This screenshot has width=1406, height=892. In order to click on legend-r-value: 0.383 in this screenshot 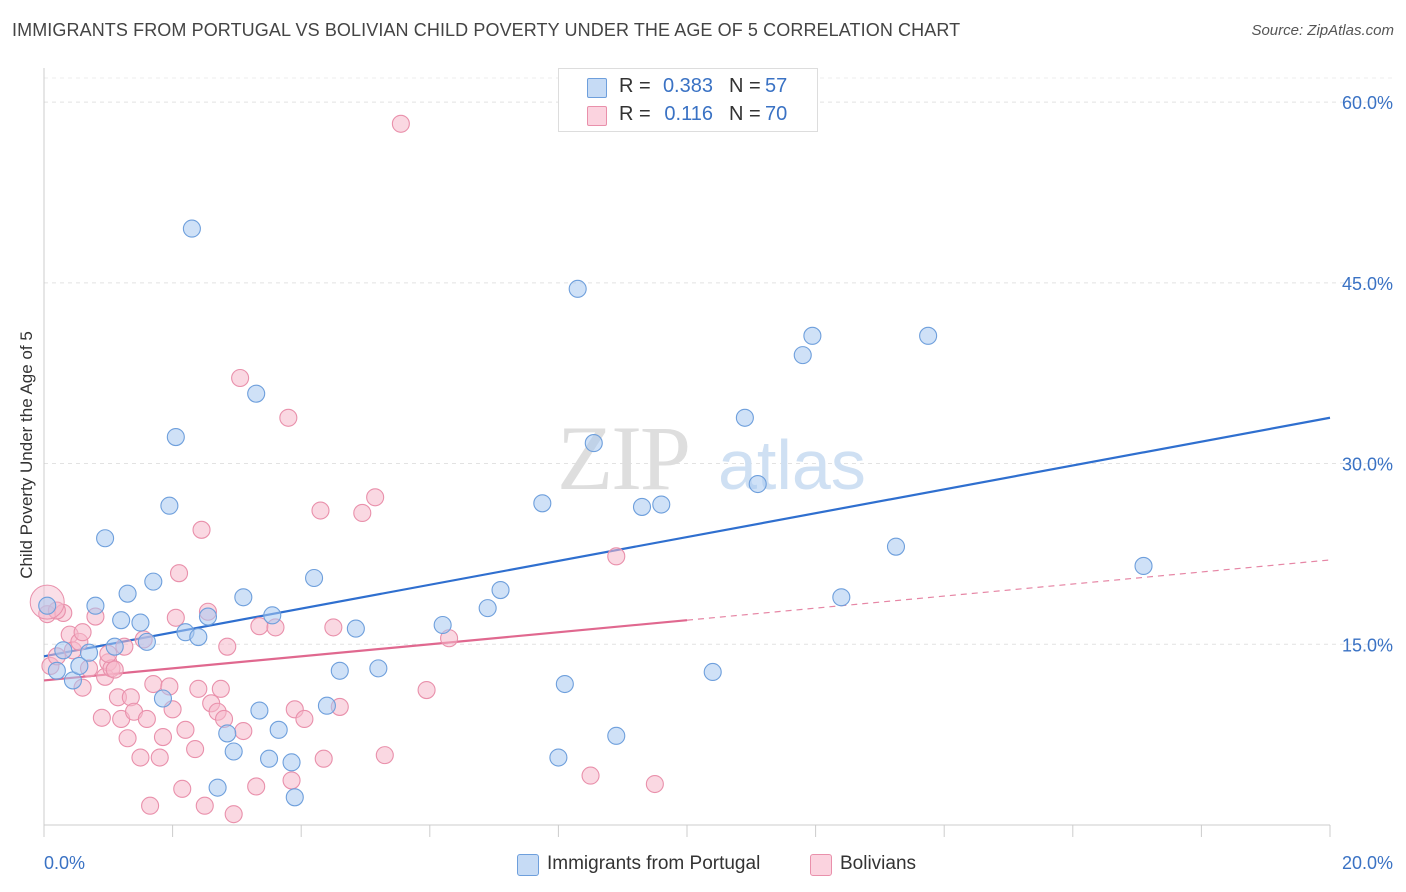, I will do `click(687, 86)`.